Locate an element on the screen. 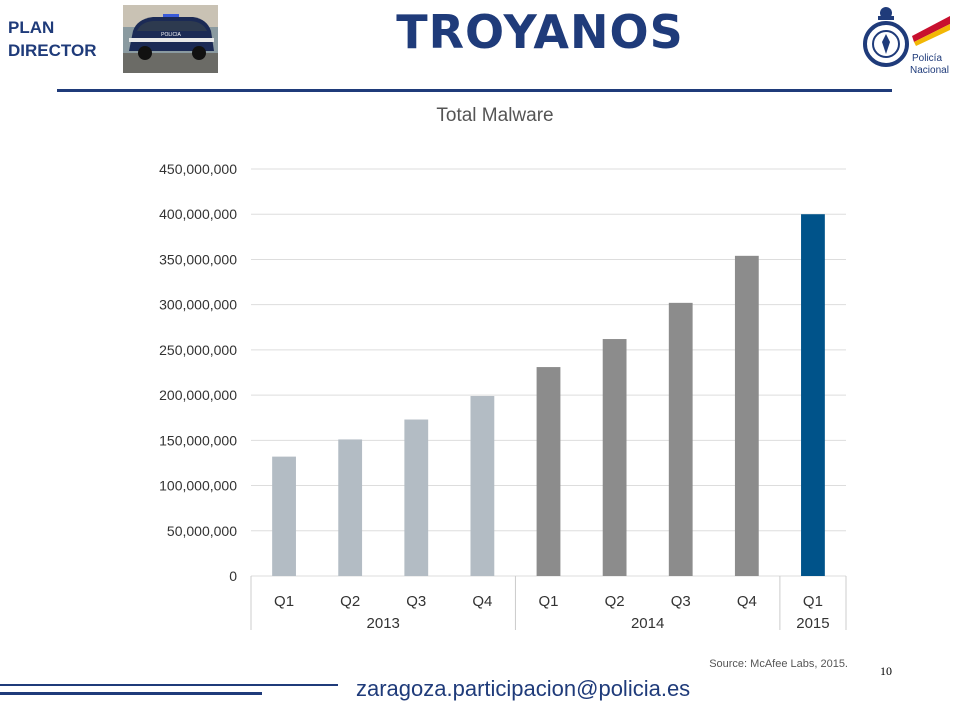 This screenshot has width=960, height=720. bar-2013-q1 is located at coordinates (284, 516).